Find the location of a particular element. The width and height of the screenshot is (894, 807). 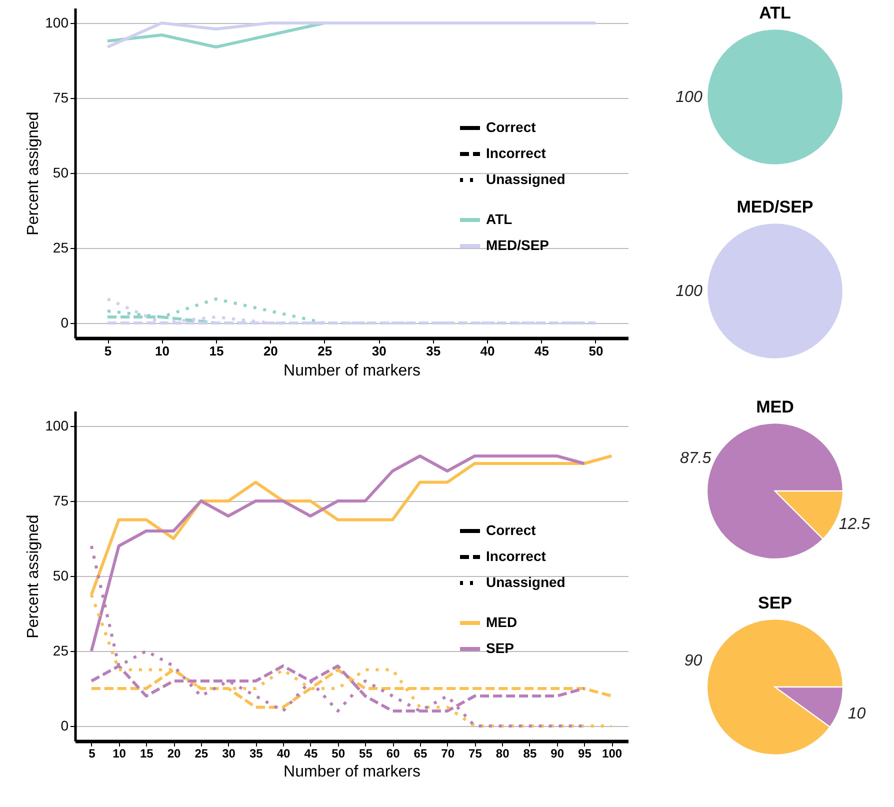

x-tick-label: 55 is located at coordinates (366, 753).